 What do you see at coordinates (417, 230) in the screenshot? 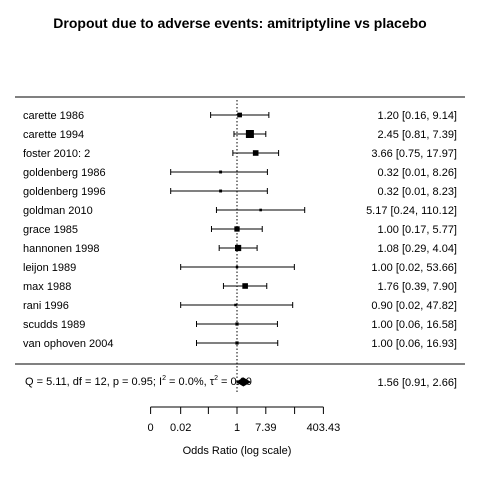
I see `study-ci-text: 1.00 [0.17, 5.77]` at bounding box center [417, 230].